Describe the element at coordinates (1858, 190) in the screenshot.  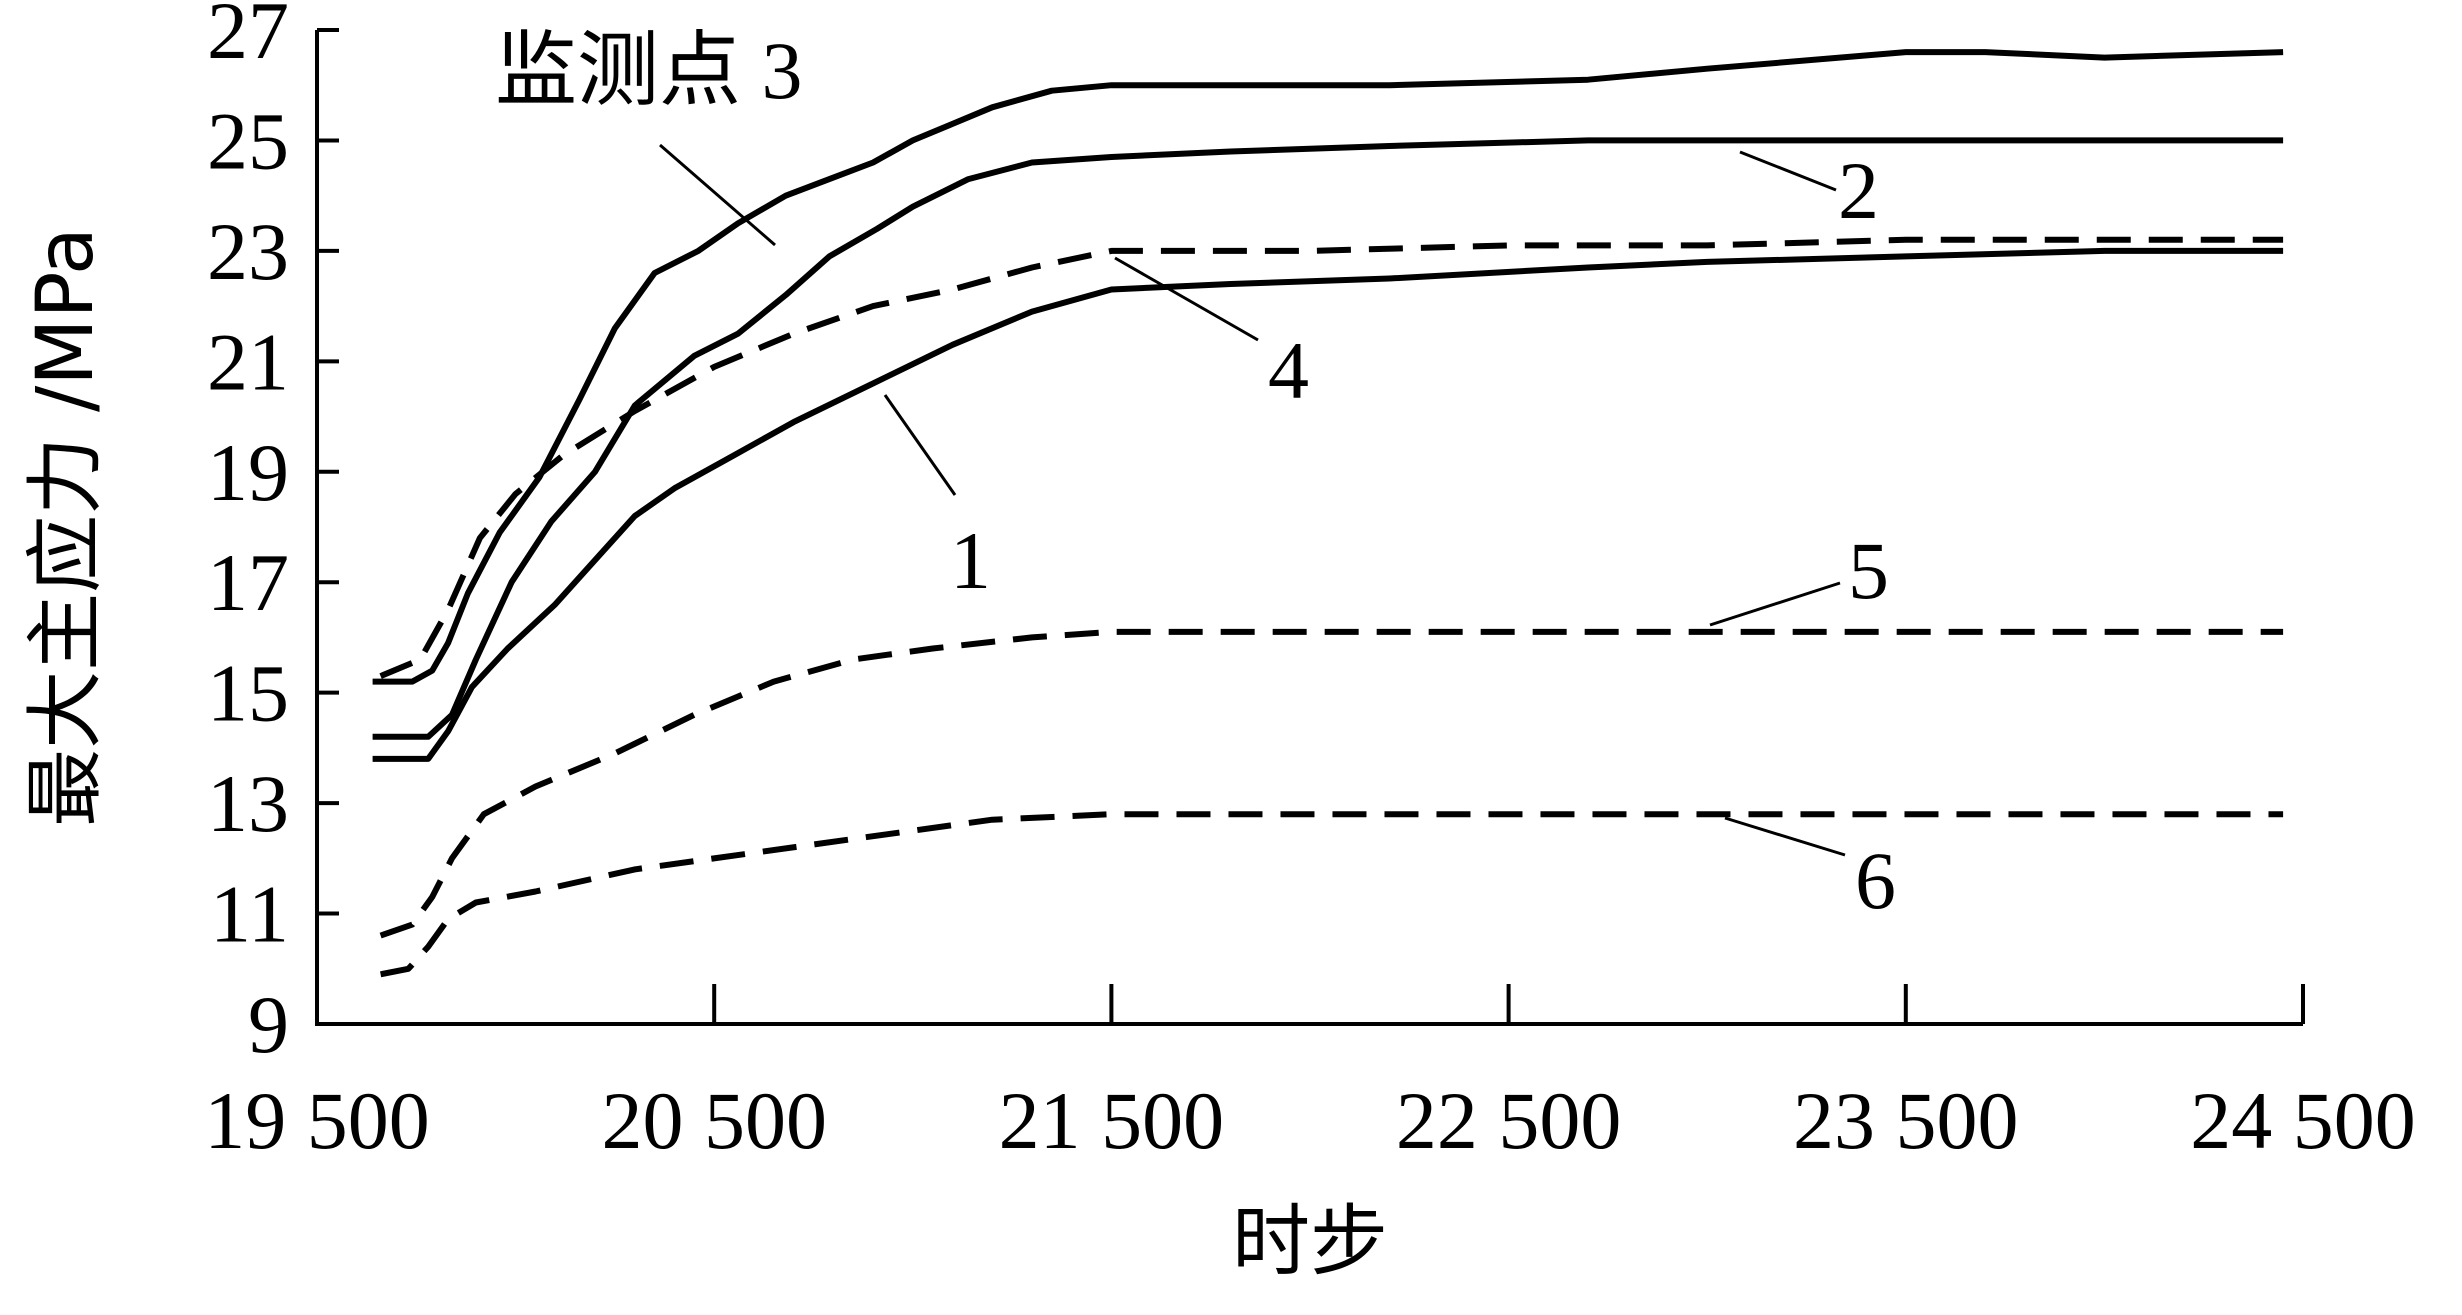
I see `series-label: 2` at that location.